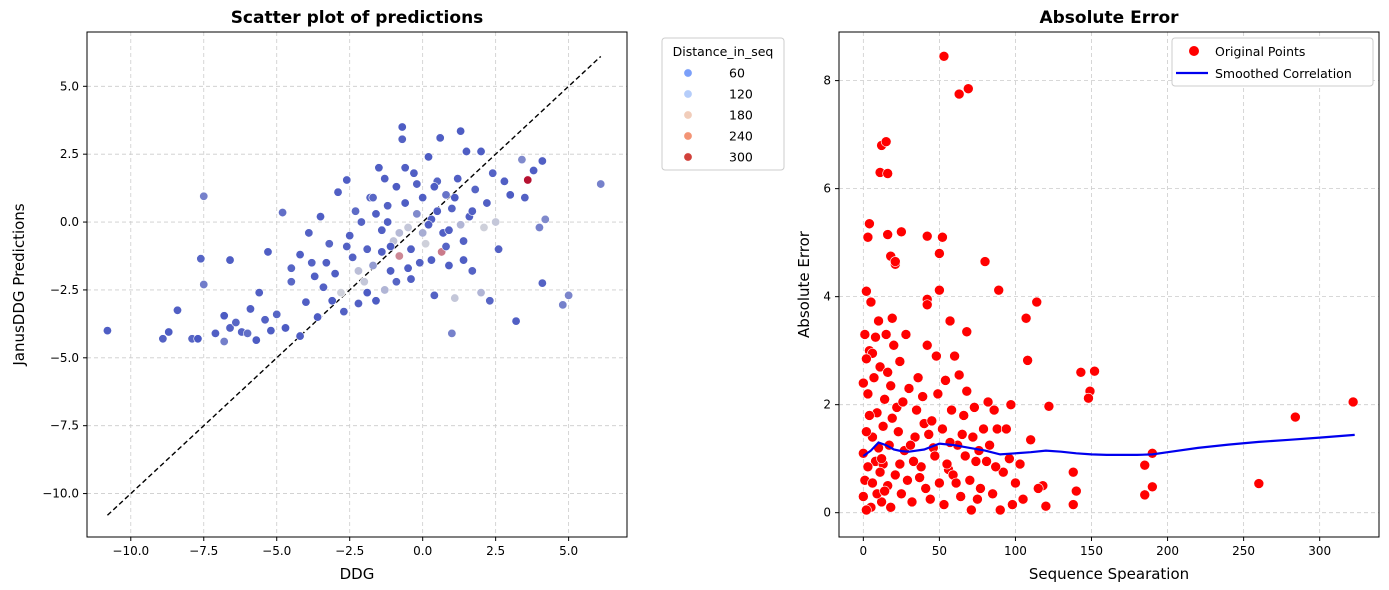  Describe the element at coordinates (1260, 51) in the screenshot. I see `legend-label-original-points: Original Points` at that location.